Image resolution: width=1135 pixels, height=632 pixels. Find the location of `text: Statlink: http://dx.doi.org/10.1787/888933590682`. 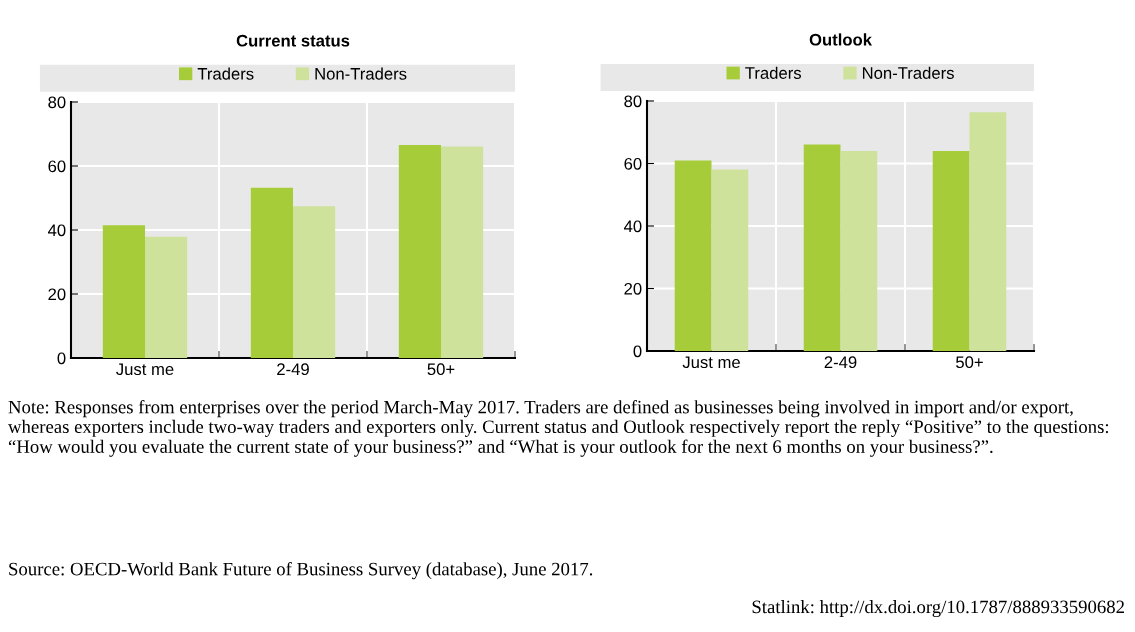

text: Statlink: http://dx.doi.org/10.1787/888933590682 is located at coordinates (938, 609).